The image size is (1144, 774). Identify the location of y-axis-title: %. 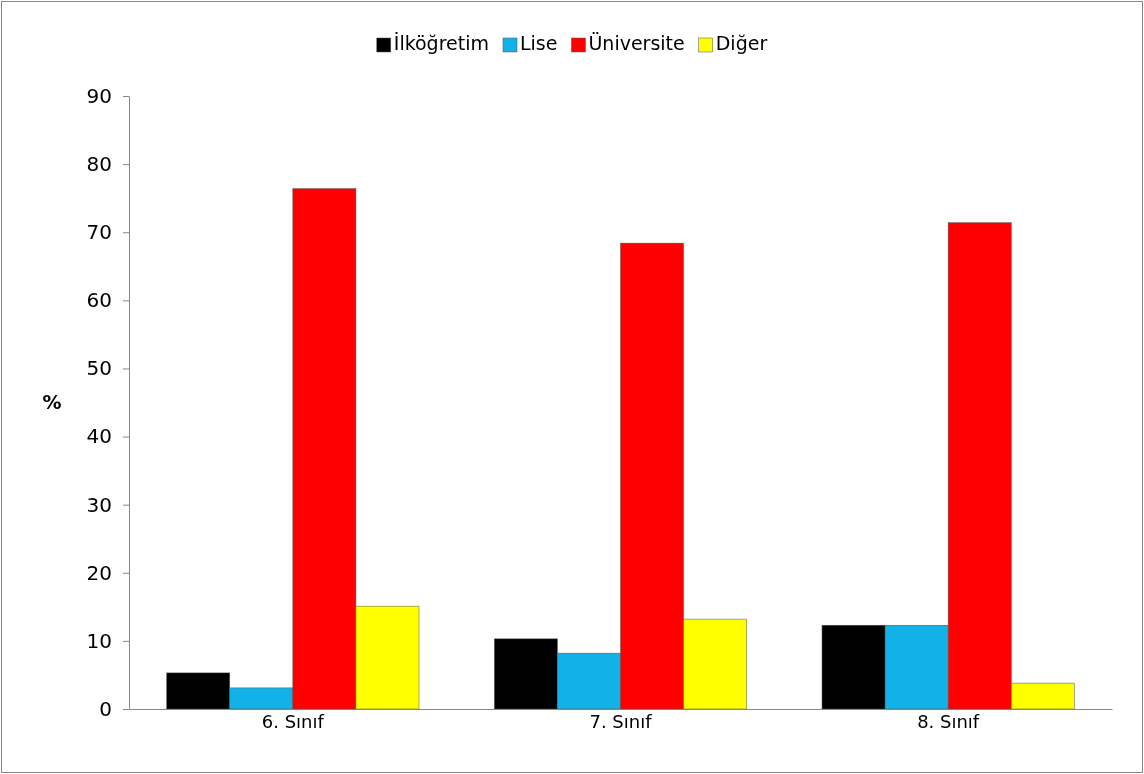
(52, 401).